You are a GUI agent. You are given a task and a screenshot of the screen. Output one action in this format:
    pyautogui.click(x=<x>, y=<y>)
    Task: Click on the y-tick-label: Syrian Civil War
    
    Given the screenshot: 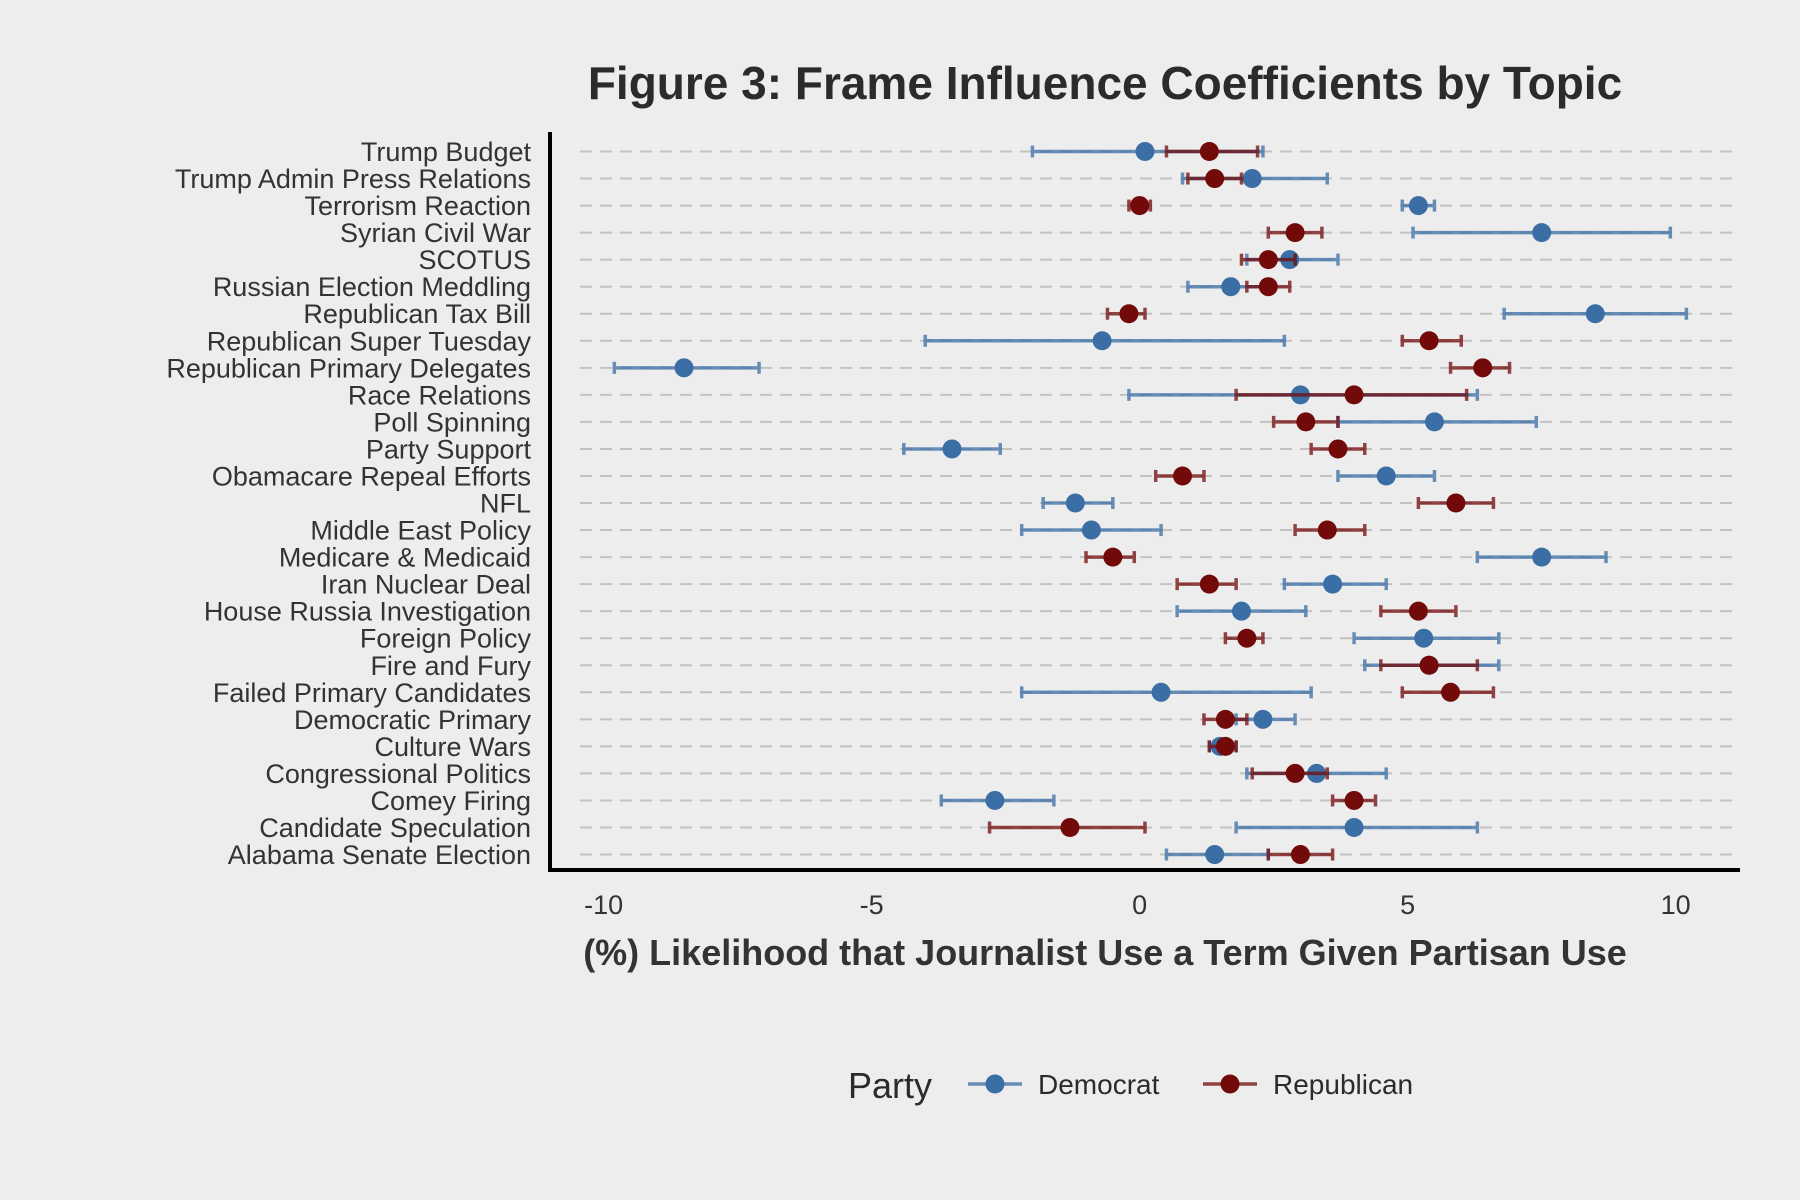 What is the action you would take?
    pyautogui.click(x=435, y=233)
    